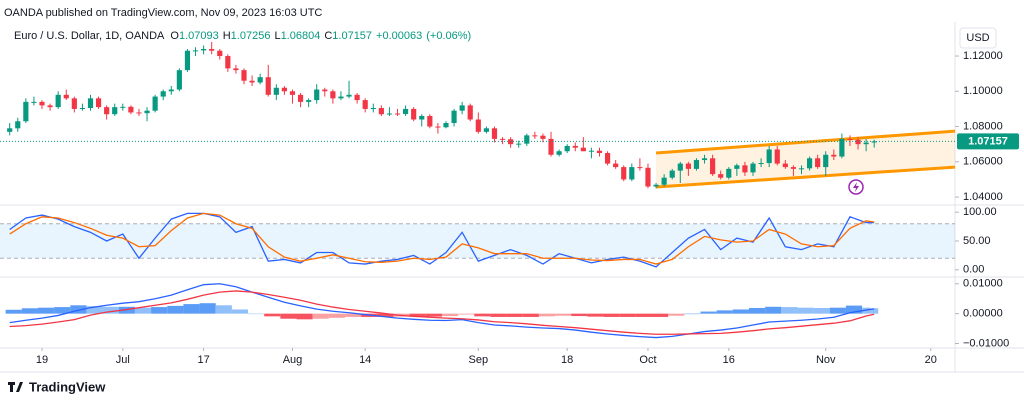 Image resolution: width=1024 pixels, height=402 pixels. What do you see at coordinates (293, 360) in the screenshot?
I see `x-tick-label: Aug` at bounding box center [293, 360].